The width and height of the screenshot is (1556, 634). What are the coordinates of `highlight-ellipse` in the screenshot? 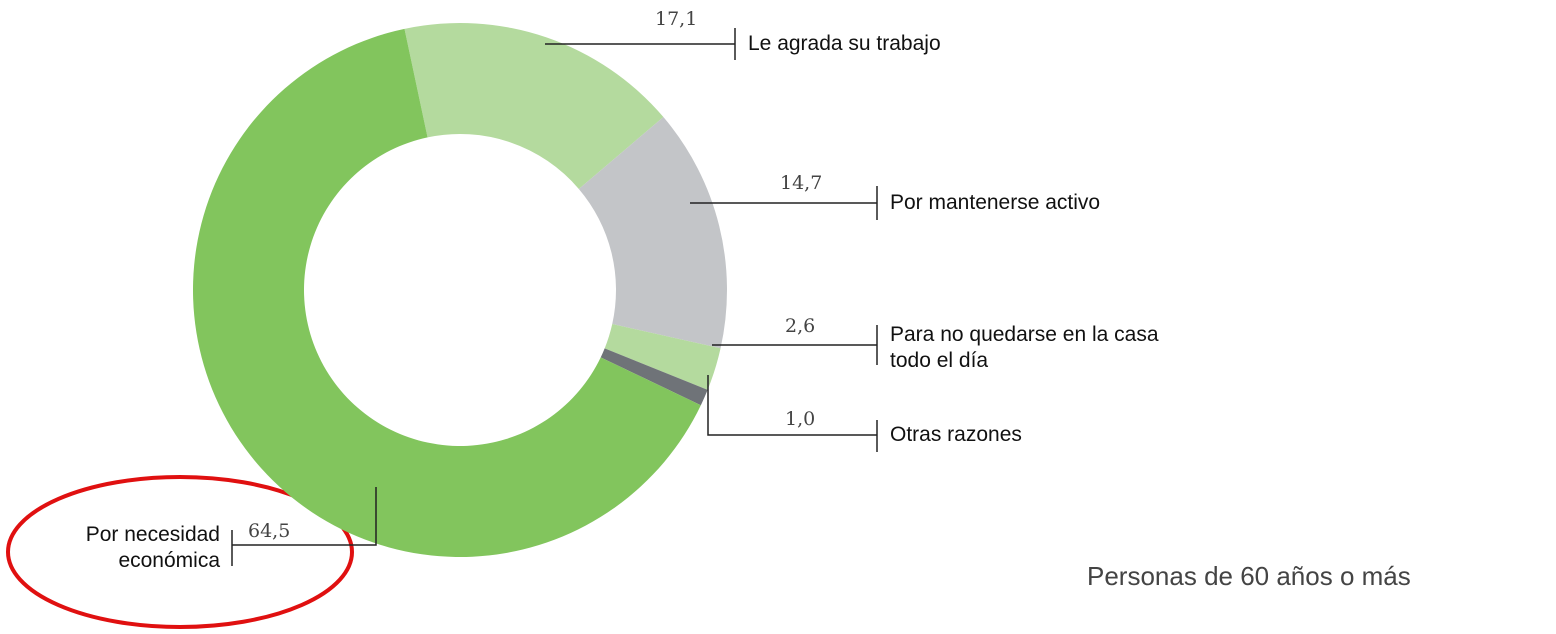 It's located at (180, 552).